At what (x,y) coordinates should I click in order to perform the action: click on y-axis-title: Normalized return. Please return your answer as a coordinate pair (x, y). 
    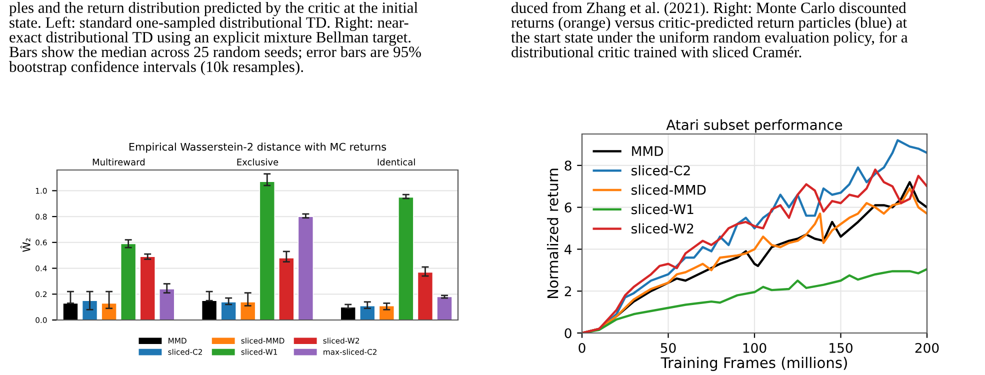
    Looking at the image, I should click on (552, 233).